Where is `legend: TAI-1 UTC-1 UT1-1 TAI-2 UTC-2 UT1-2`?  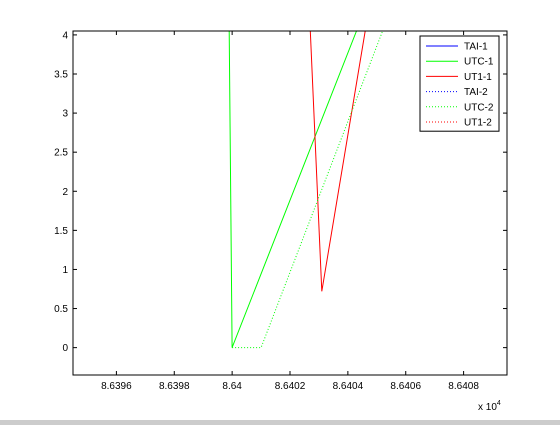
legend: TAI-1 UTC-1 UT1-1 TAI-2 UTC-2 UT1-2 is located at coordinates (459, 83).